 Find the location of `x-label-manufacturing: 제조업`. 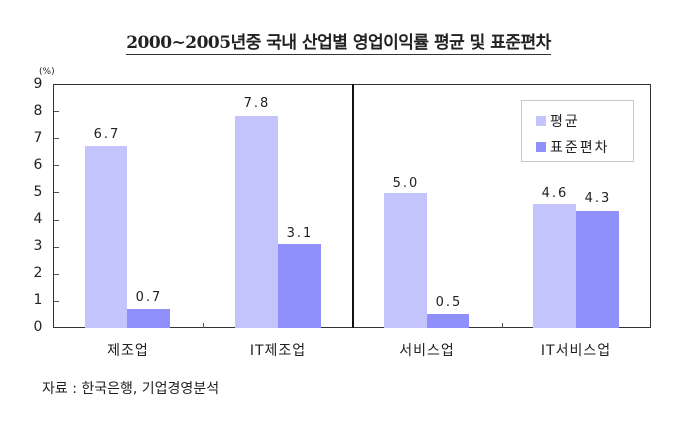

x-label-manufacturing: 제조업 is located at coordinates (128, 351).